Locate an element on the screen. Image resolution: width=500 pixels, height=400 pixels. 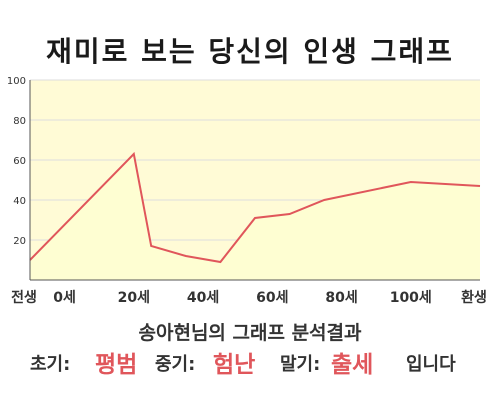
x-tick-label: 100세 is located at coordinates (411, 298).